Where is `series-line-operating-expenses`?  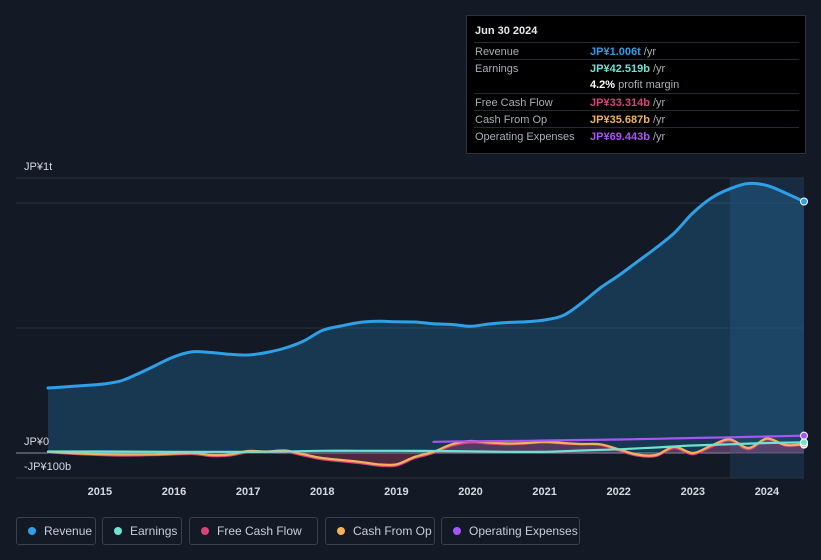 series-line-operating-expenses is located at coordinates (619, 438).